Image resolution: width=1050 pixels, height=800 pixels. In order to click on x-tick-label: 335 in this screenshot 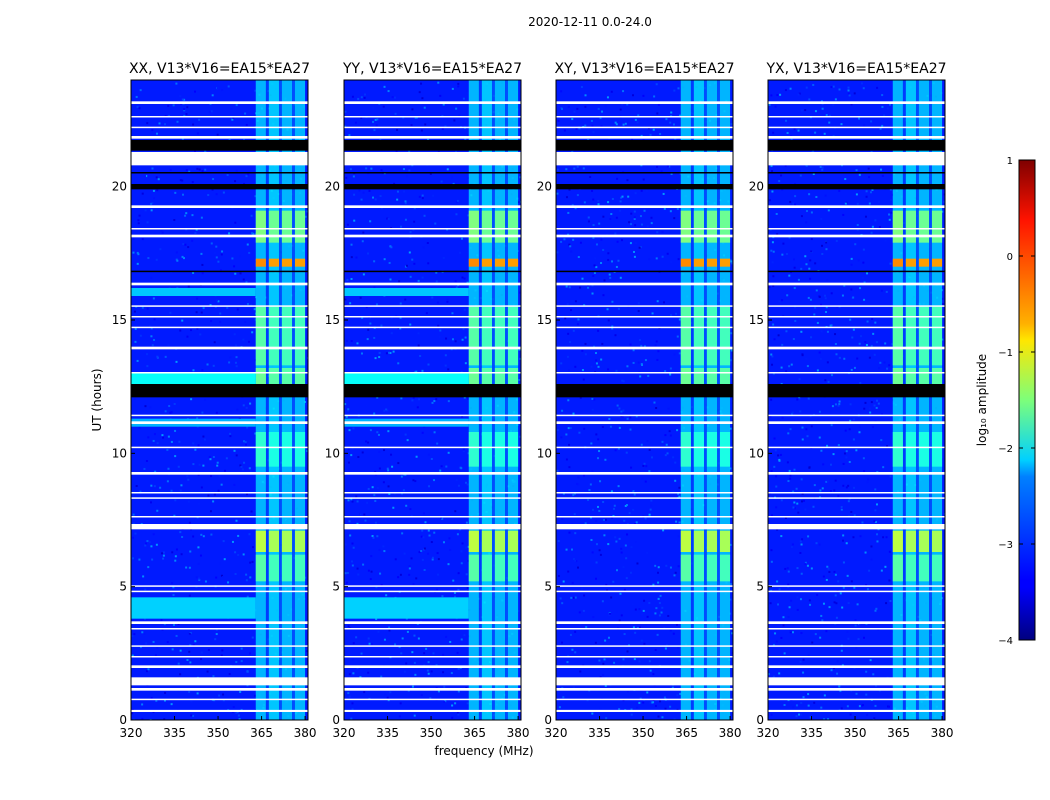, I will do `click(174, 733)`.